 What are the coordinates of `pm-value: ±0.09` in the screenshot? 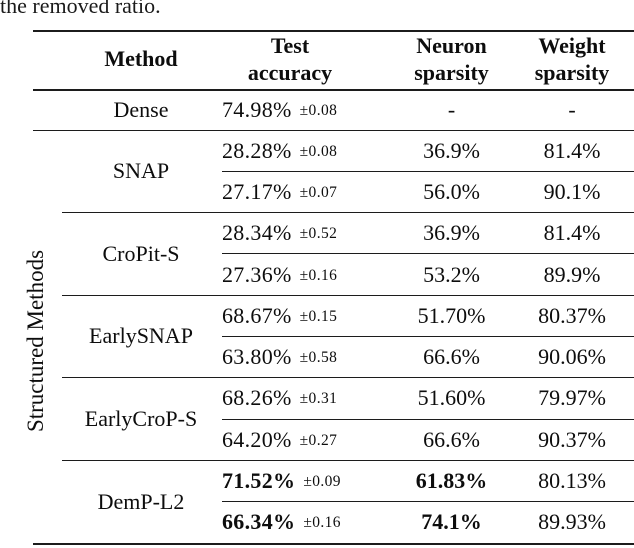 It's located at (322, 482).